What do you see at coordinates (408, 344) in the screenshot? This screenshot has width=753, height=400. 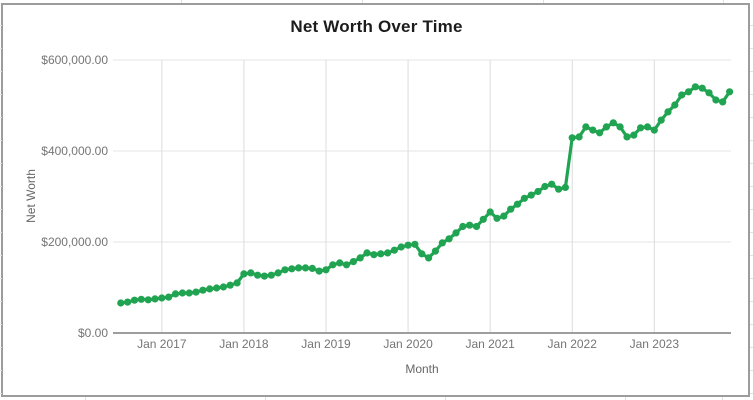 I see `x-tick-label: Jan 2020` at bounding box center [408, 344].